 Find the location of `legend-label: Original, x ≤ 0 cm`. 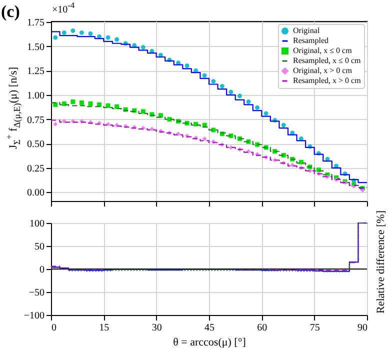

legend-label: Original, x ≤ 0 cm is located at coordinates (323, 50).